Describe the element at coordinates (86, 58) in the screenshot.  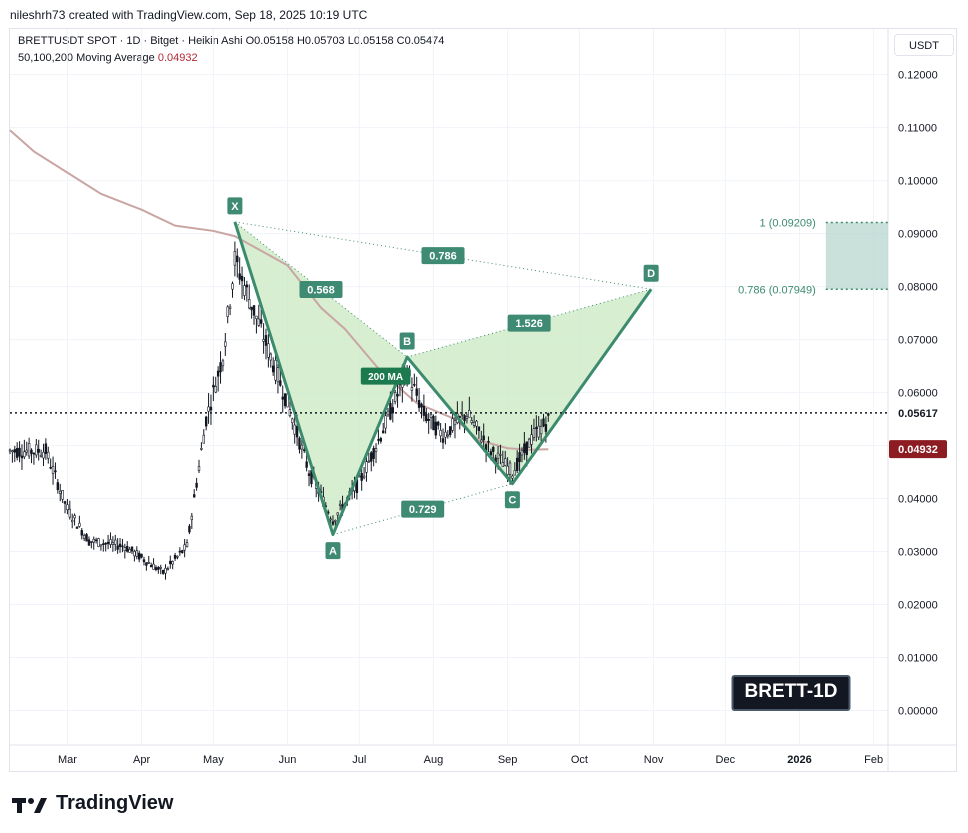
I see `ma-legend-label: 50,100,200 Moving Average` at that location.